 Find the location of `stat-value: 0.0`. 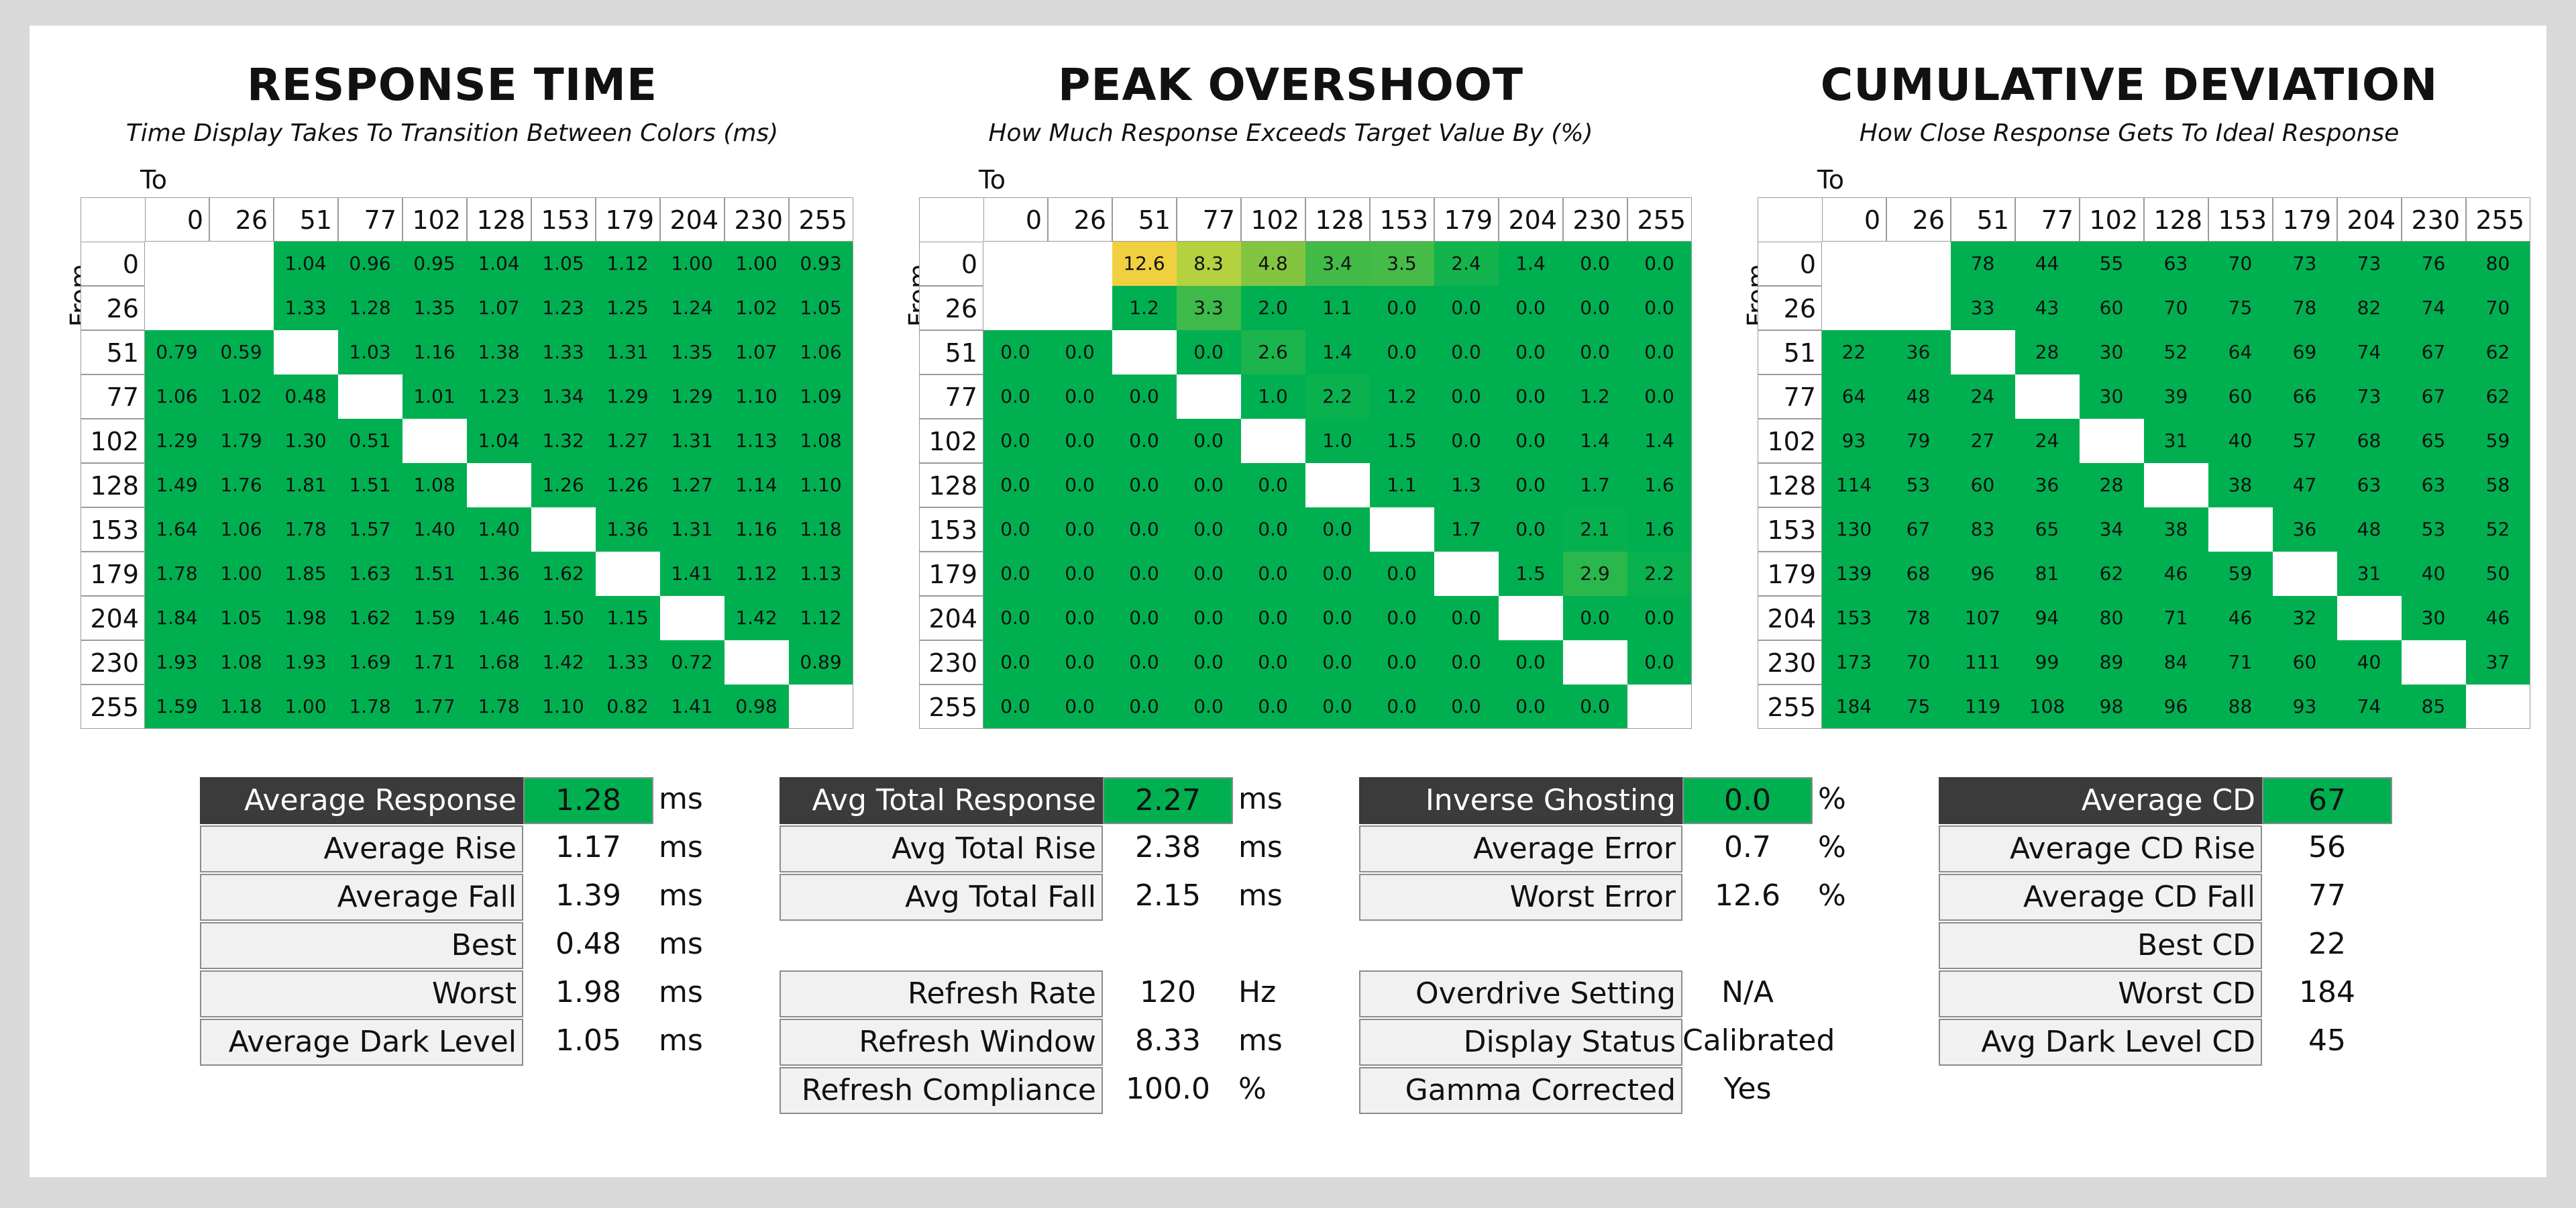

stat-value: 0.0 is located at coordinates (1747, 800).